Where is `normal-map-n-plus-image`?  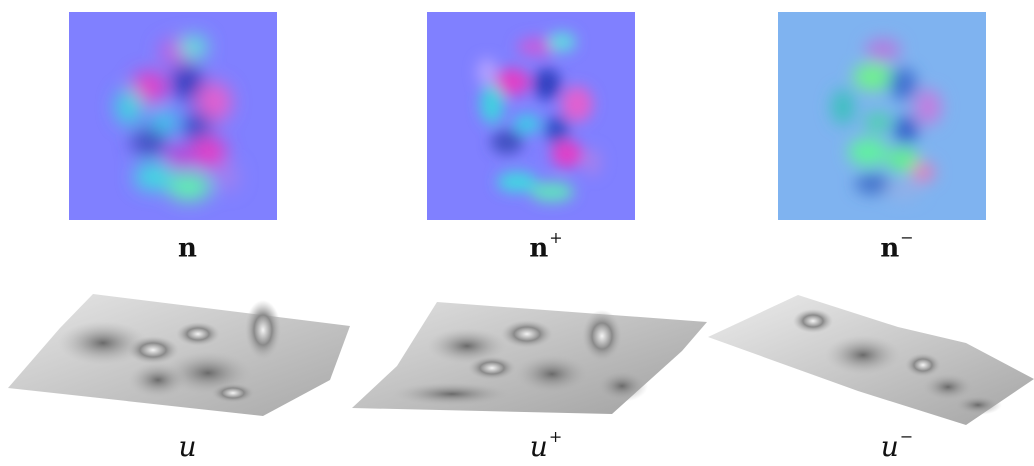 normal-map-n-plus-image is located at coordinates (531, 116).